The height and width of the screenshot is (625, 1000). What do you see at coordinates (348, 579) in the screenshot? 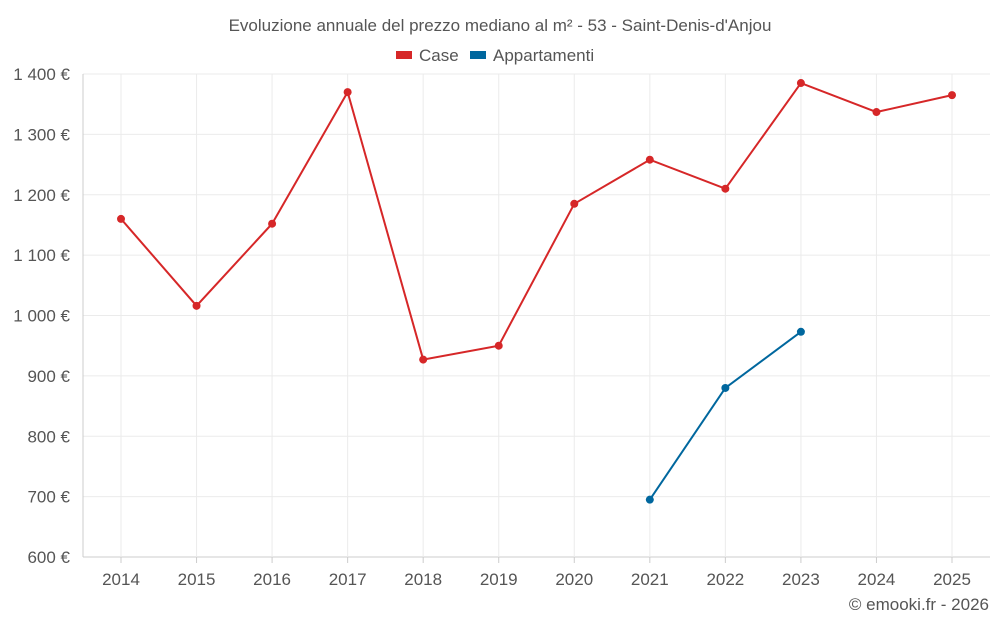
I see `x-tick-label: 2017` at bounding box center [348, 579].